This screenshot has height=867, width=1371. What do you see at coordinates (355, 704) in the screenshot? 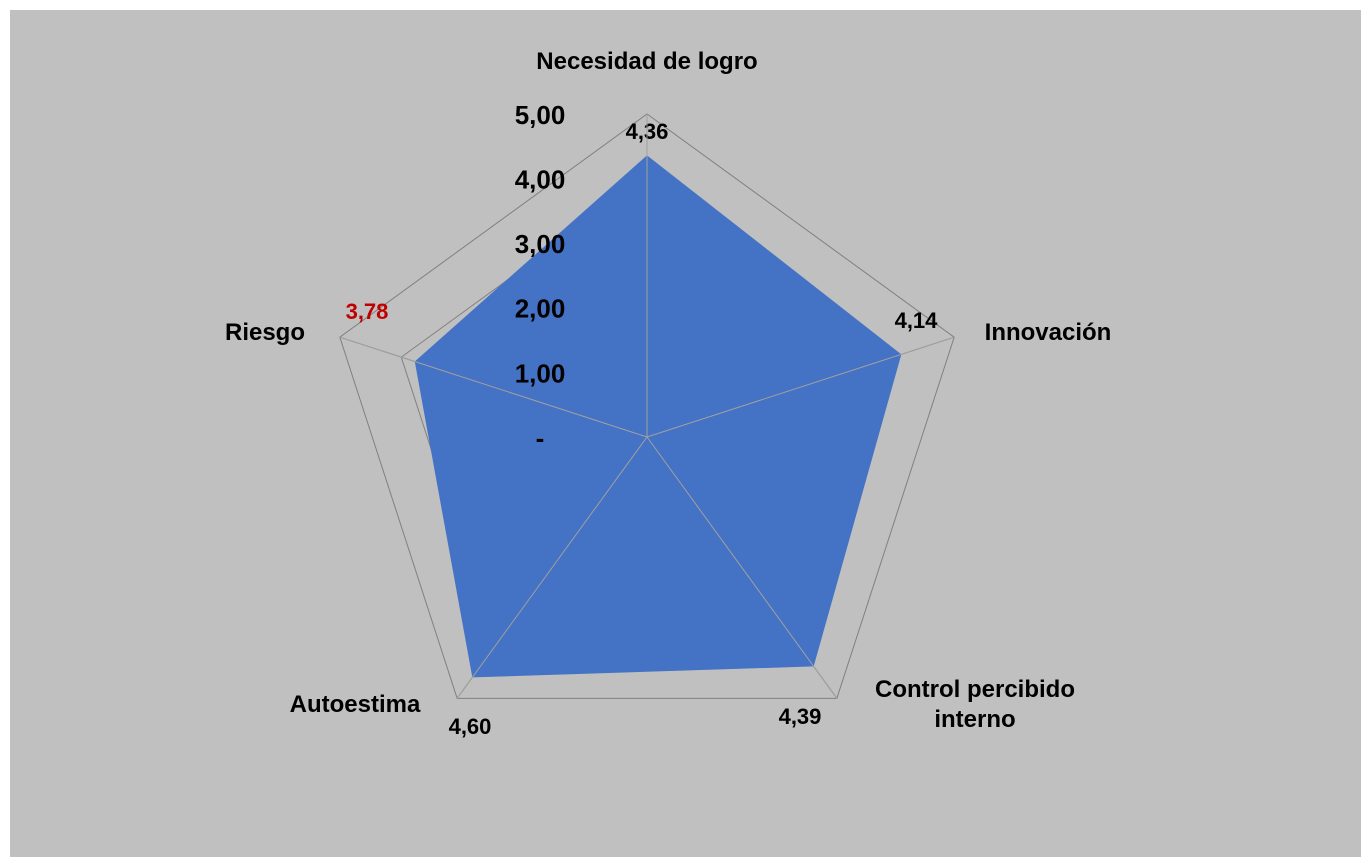
I see `category-label: Autoestima` at bounding box center [355, 704].